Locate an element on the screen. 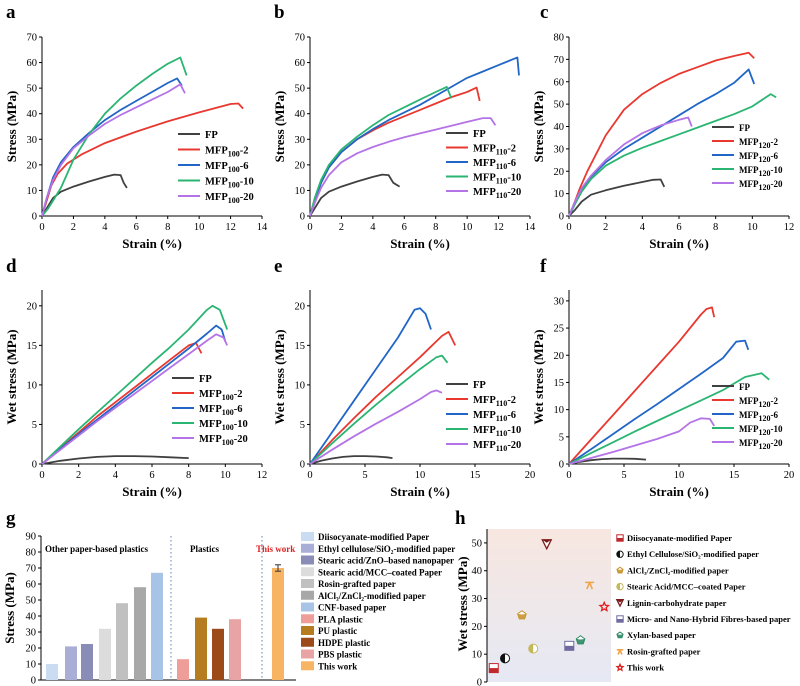 This screenshot has height=686, width=800. legend-label: MFP120-20 is located at coordinates (761, 444).